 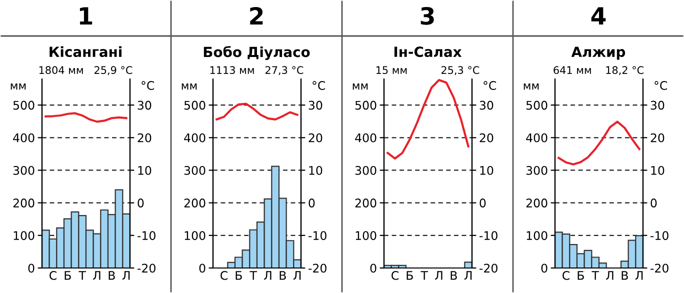 What do you see at coordinates (85, 71) in the screenshot?
I see `text: 1804 мм 25,9 °C` at bounding box center [85, 71].